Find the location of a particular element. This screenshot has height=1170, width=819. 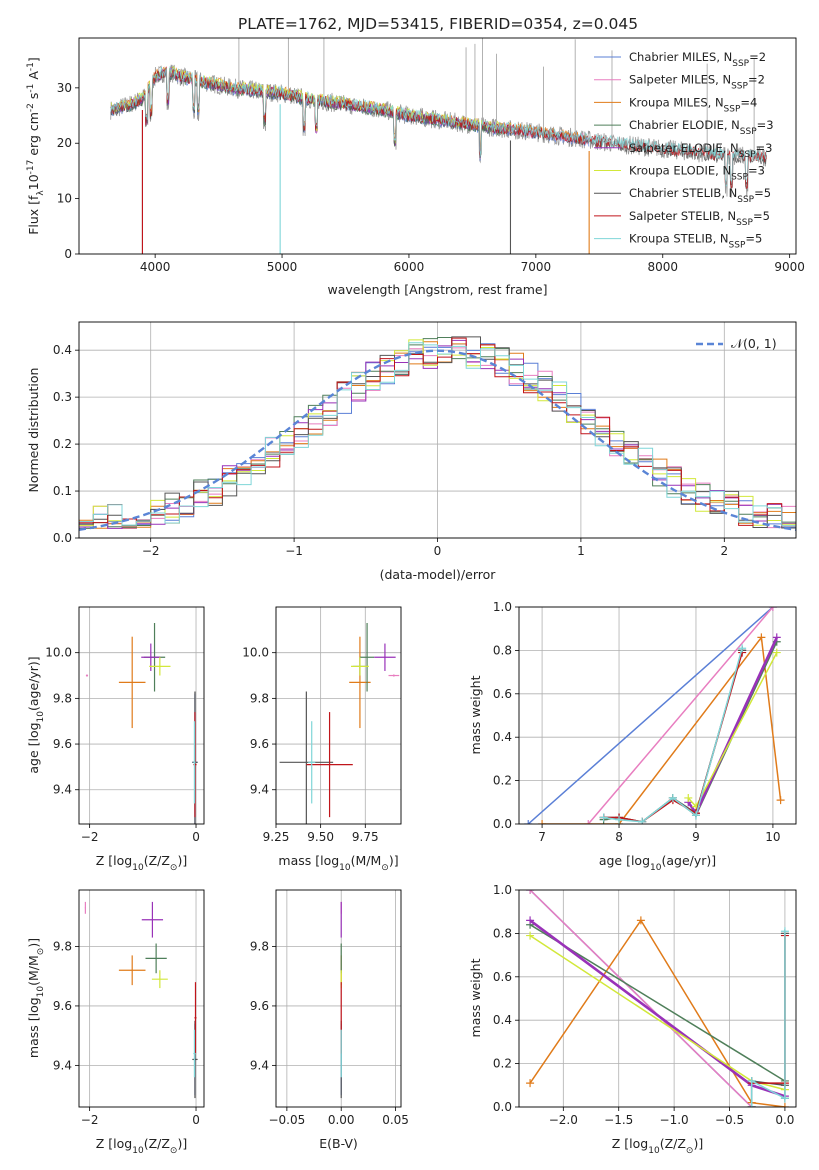

x-axis-label: Z [log10(Z/Z⊙)] is located at coordinates (141, 1146).